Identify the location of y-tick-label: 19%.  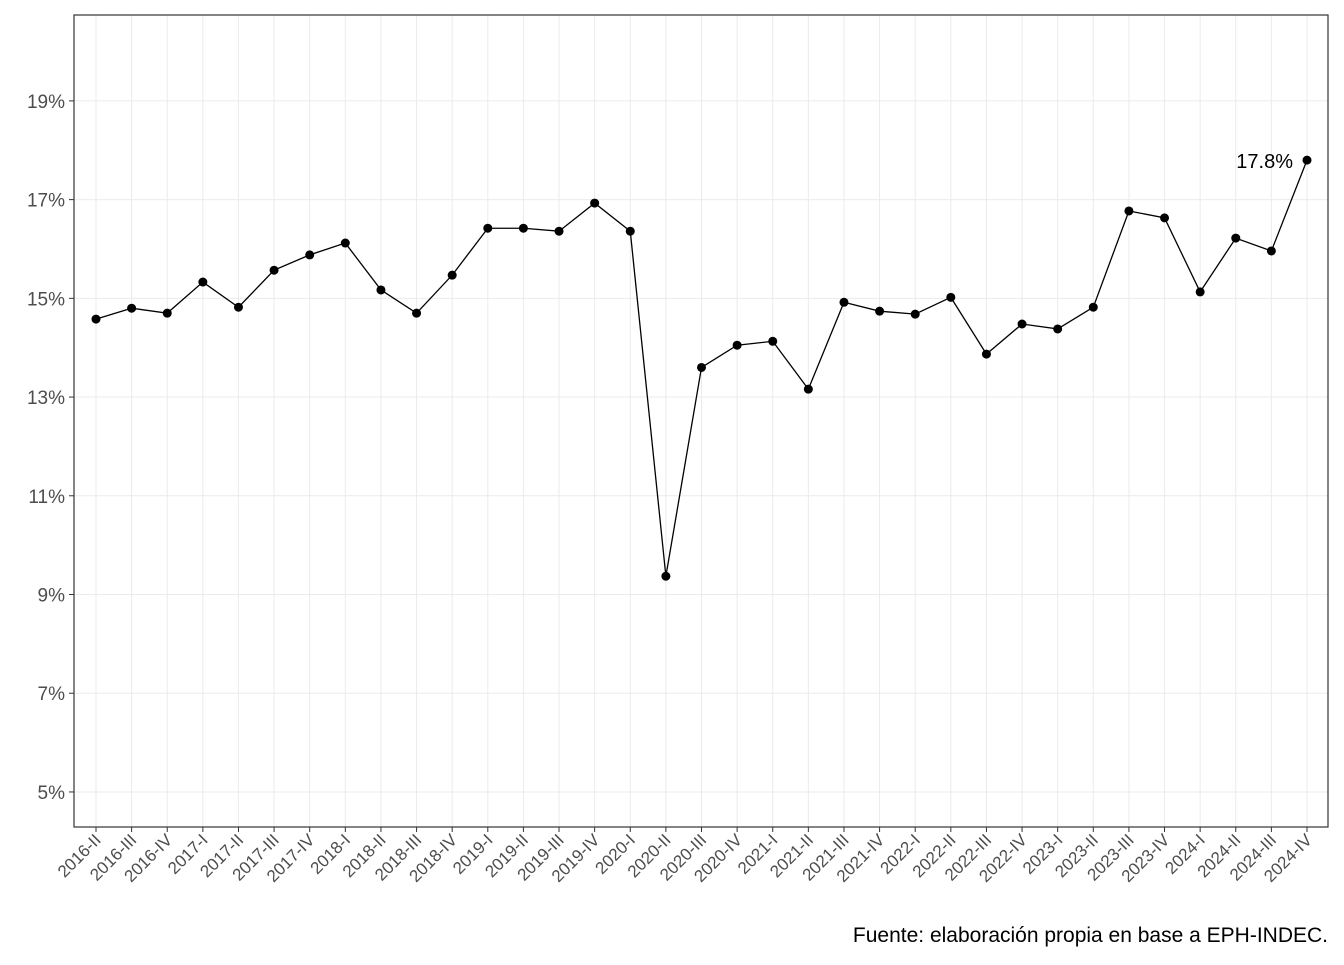
(46, 102).